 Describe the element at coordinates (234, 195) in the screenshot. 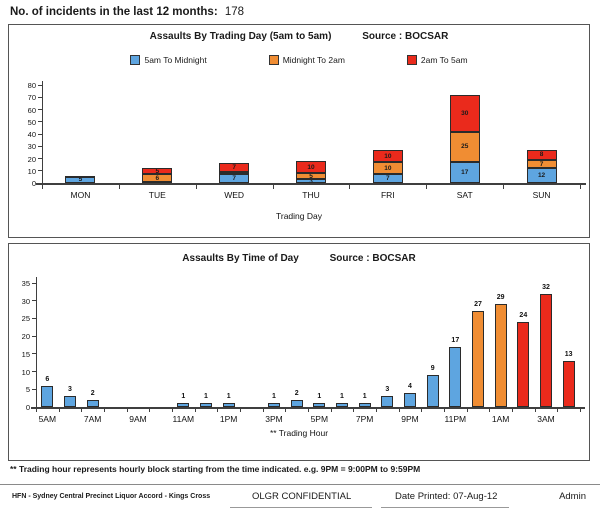

I see `x-axis-category-label: WED` at that location.